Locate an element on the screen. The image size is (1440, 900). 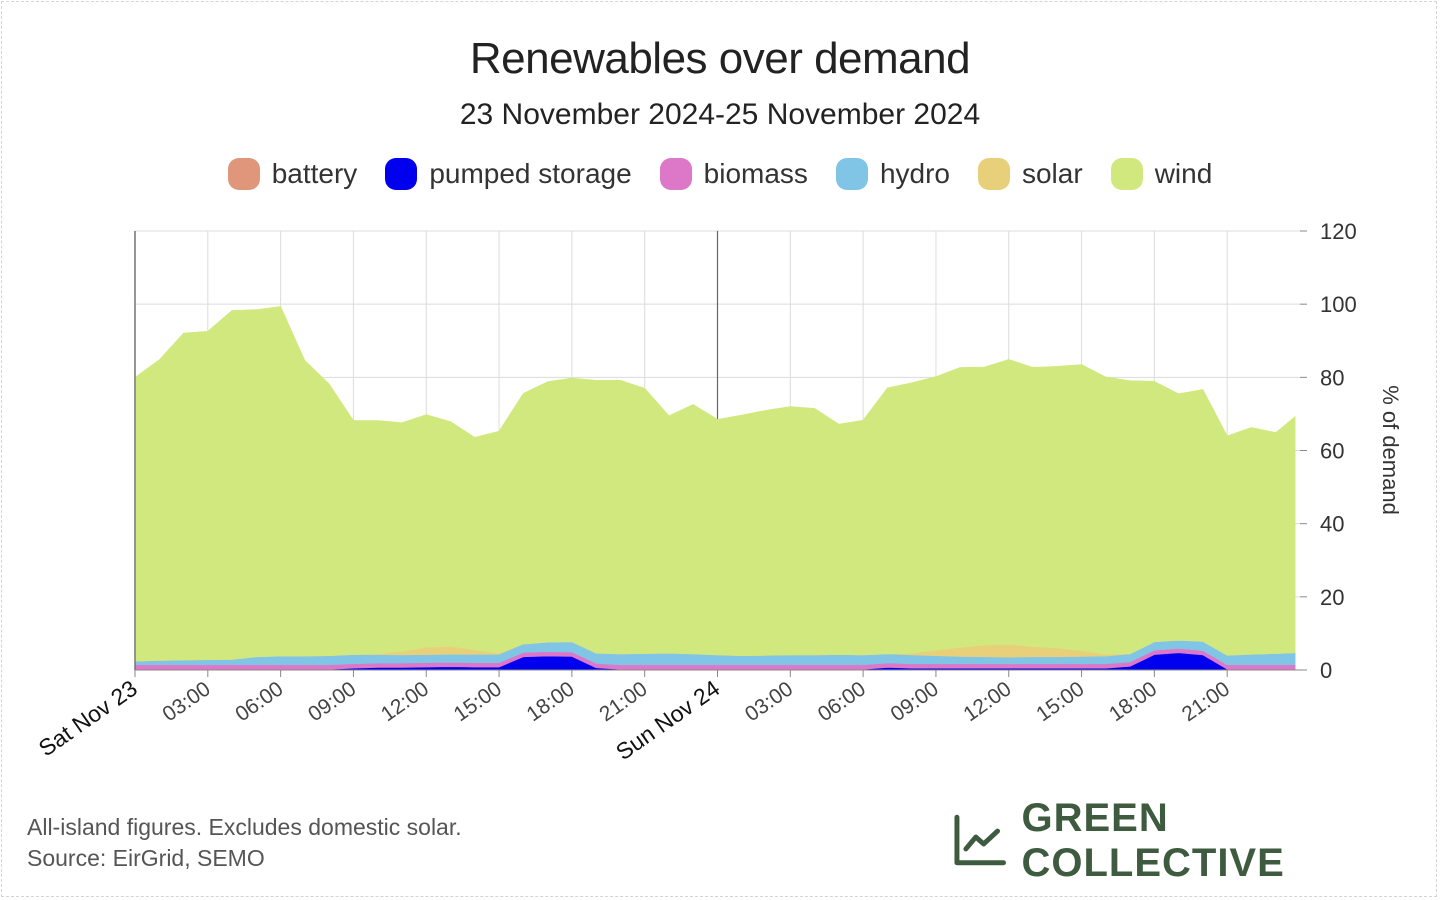
legend-label-solar: solar is located at coordinates (1052, 173).